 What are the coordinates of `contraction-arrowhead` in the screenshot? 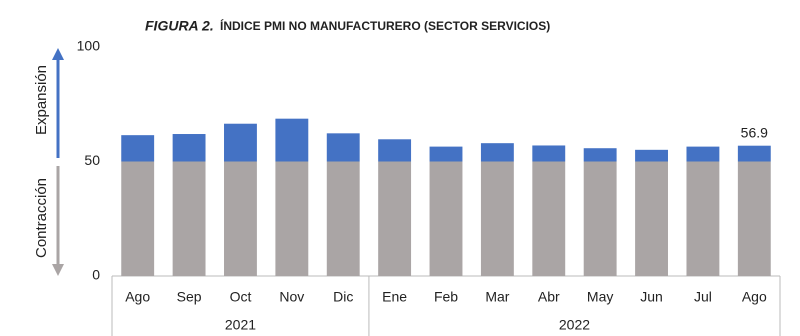 It's located at (58, 270).